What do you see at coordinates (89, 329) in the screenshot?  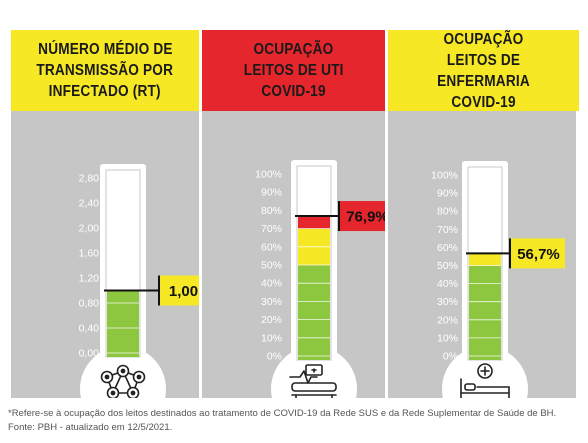 I see `tick-label: 0,40` at bounding box center [89, 329].